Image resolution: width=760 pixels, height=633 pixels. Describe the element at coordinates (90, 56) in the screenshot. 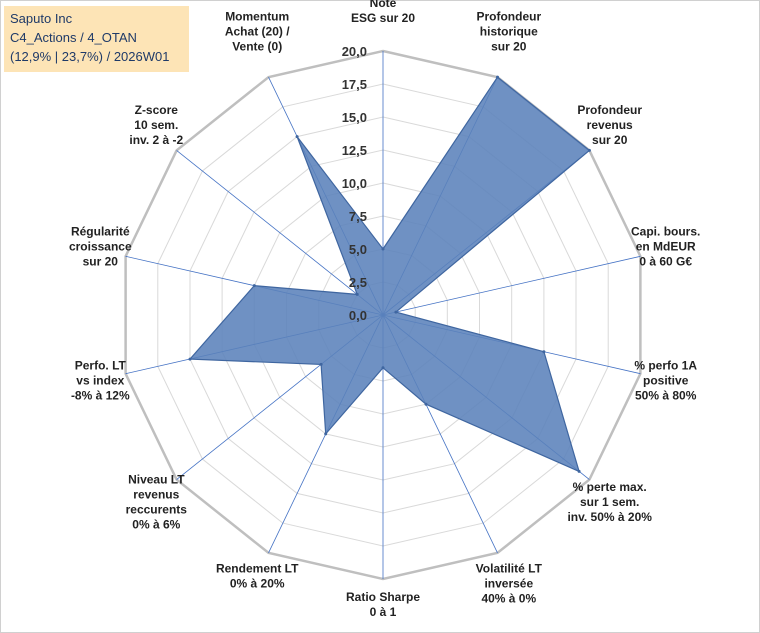

I see `performance-period: (12,9% | 23,7%) / 2026W01` at that location.